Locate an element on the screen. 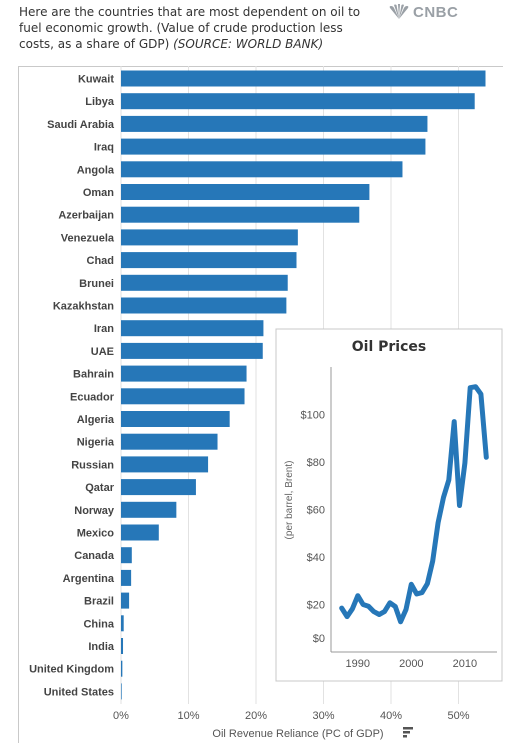  category-label: Mexico is located at coordinates (96, 534).